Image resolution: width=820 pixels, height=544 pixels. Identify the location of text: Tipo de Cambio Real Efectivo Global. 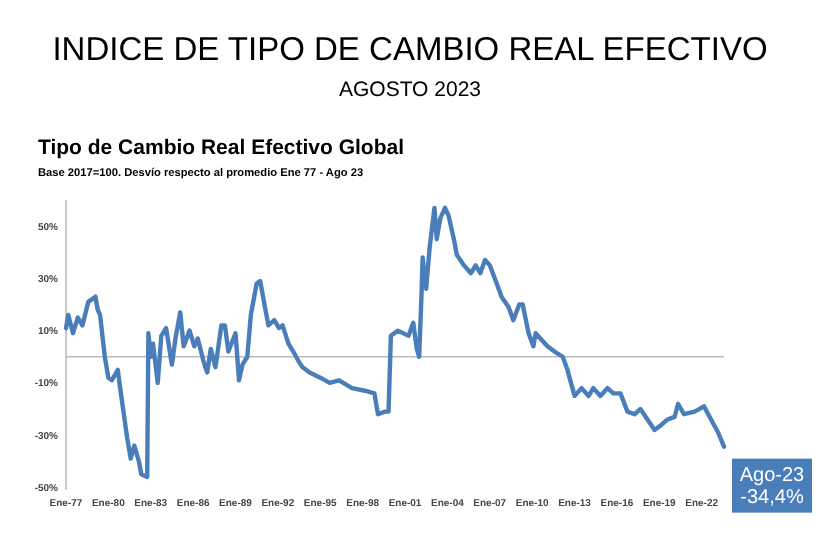
(221, 148).